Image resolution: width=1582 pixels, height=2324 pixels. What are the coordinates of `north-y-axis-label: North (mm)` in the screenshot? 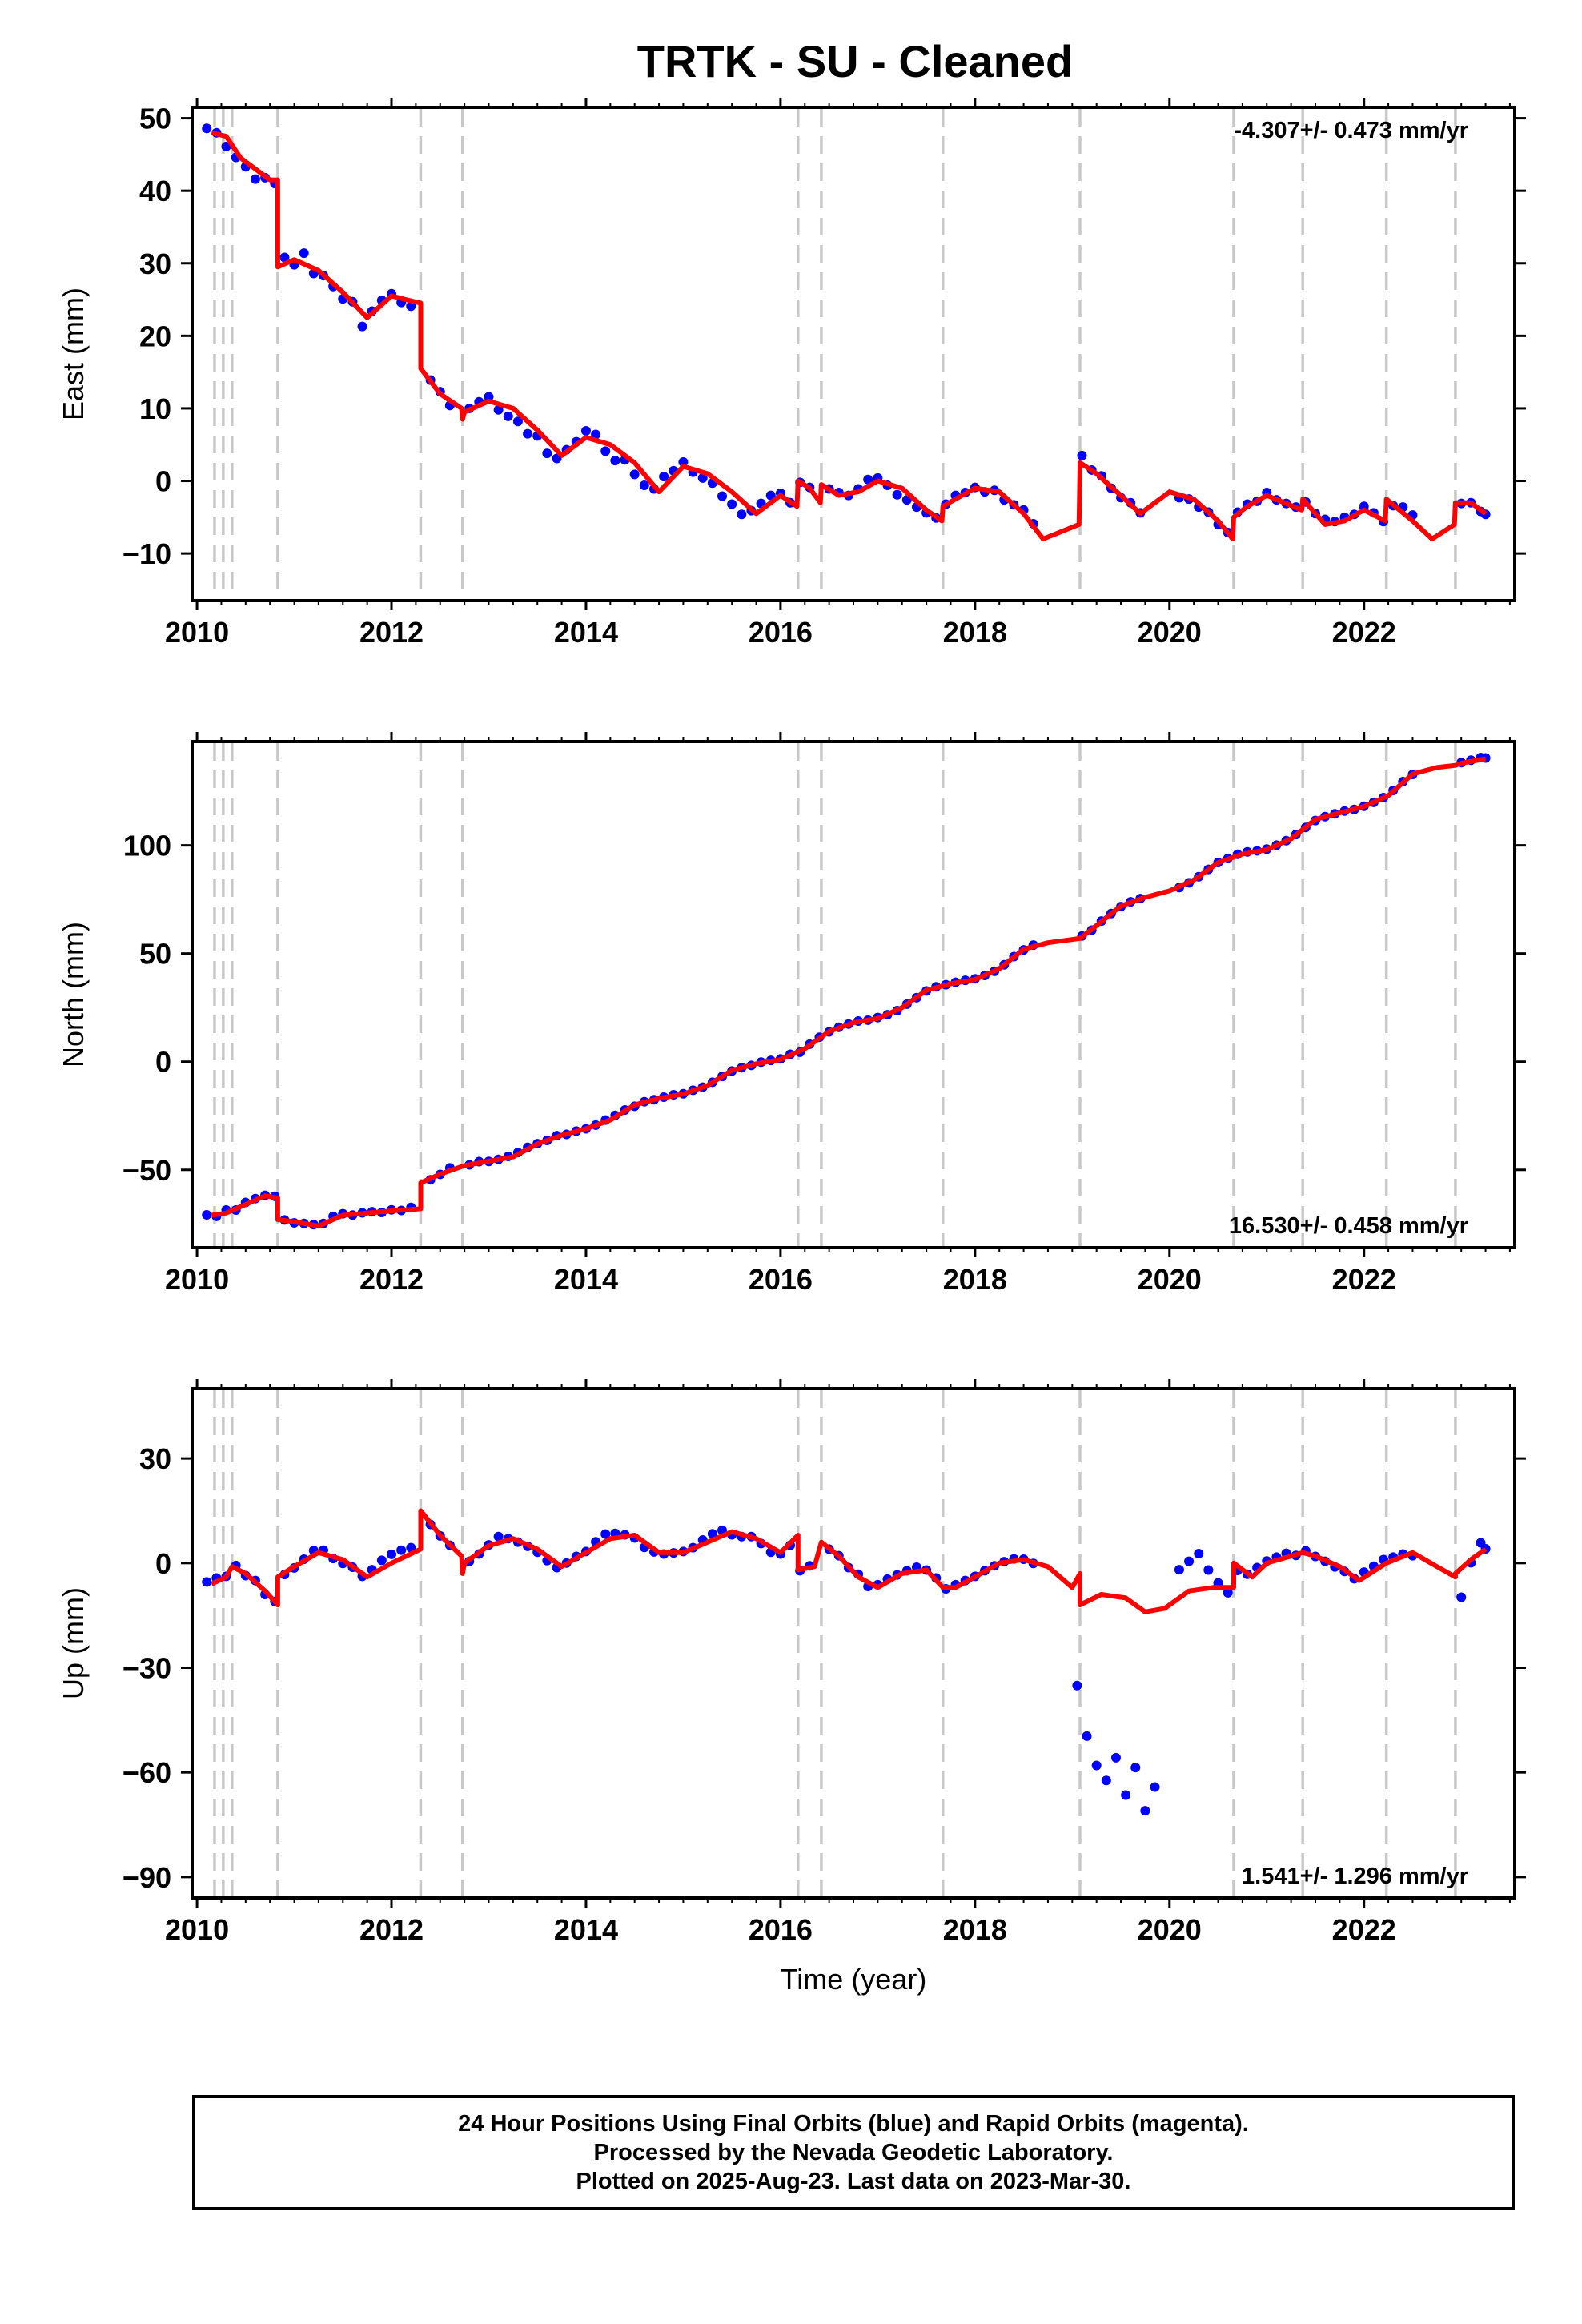 It's located at (74, 995).